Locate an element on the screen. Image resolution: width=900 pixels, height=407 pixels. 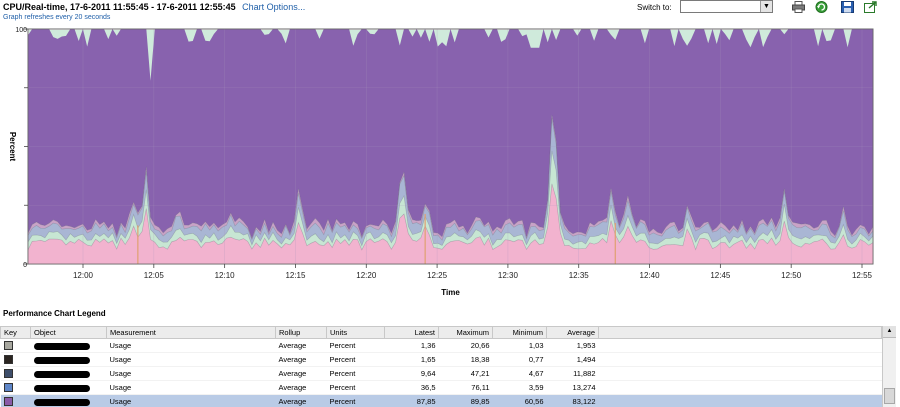
switch-to-select: ▼ is located at coordinates (726, 6).